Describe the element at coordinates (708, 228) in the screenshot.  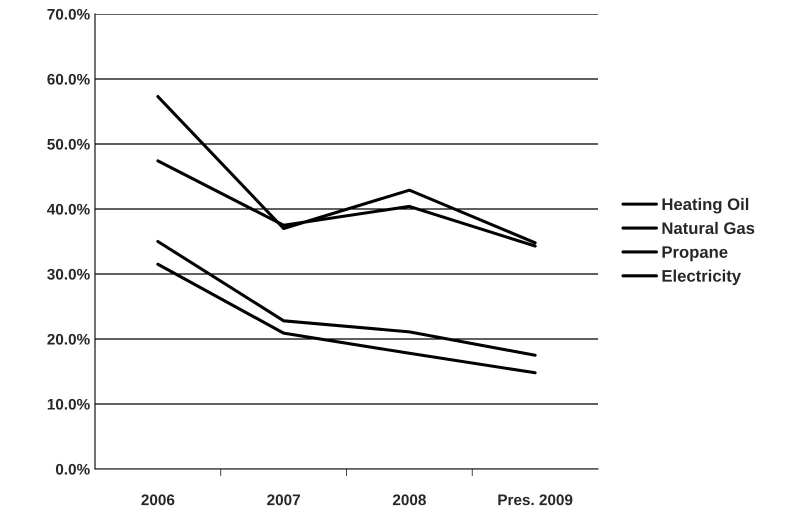
I see `legend-label: Natural Gas` at that location.